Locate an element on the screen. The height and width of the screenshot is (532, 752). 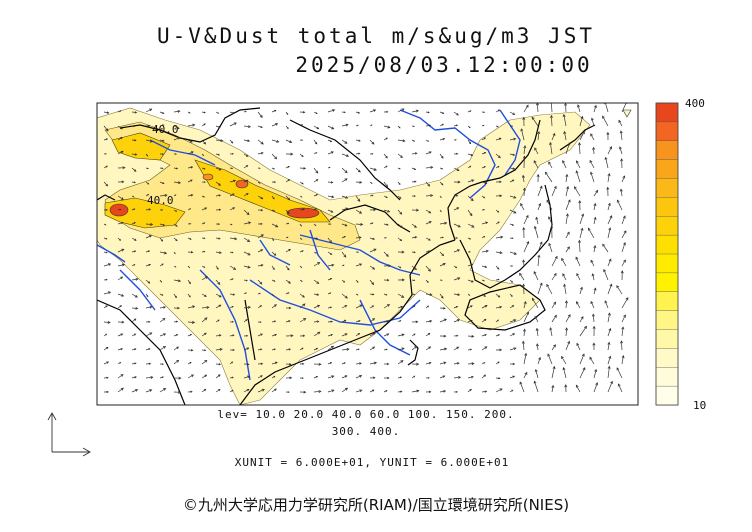
copyright-notice: ©九州大学応用力学研究所(RIAM)/国立環境研究所(NIES) is located at coordinates (376, 505).